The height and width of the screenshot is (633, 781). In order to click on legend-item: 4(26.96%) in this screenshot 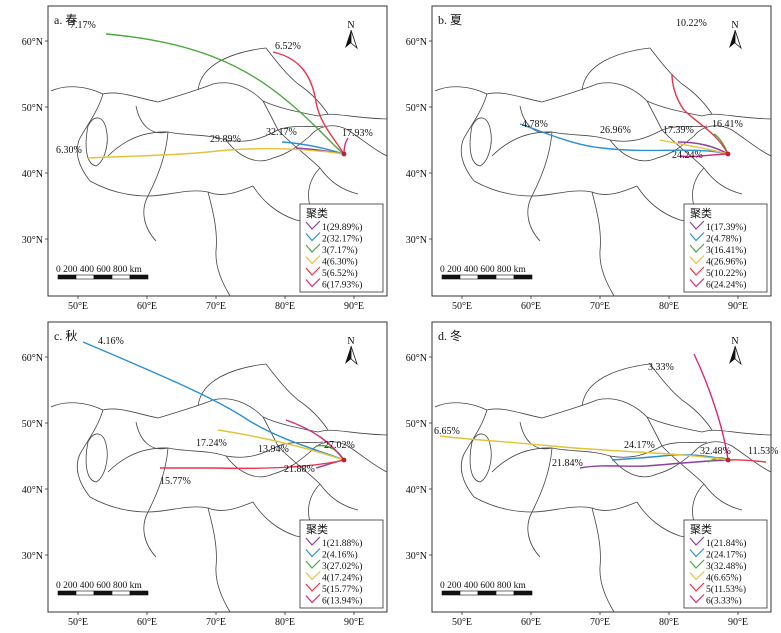, I will do `click(726, 262)`.